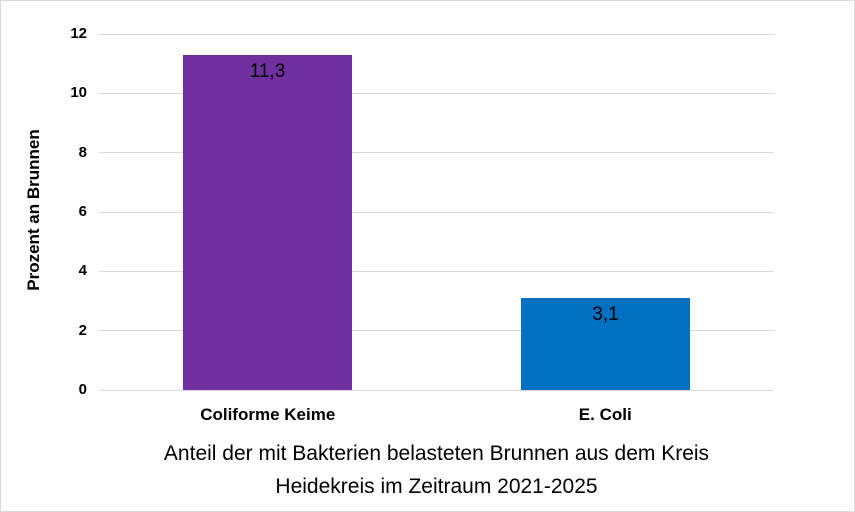  Describe the element at coordinates (268, 414) in the screenshot. I see `x-category-label-coliforme-keime: Coliforme Keime` at that location.